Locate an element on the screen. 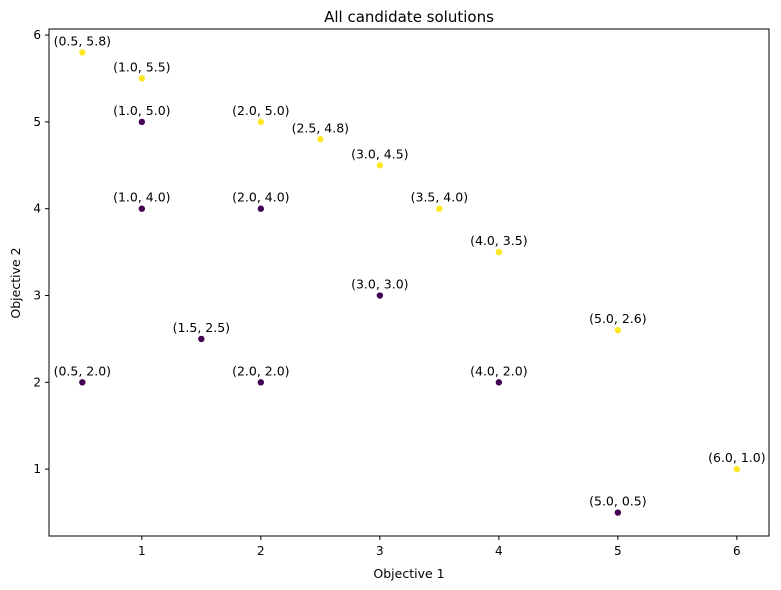  y-tick-label: 3 is located at coordinates (37, 296).